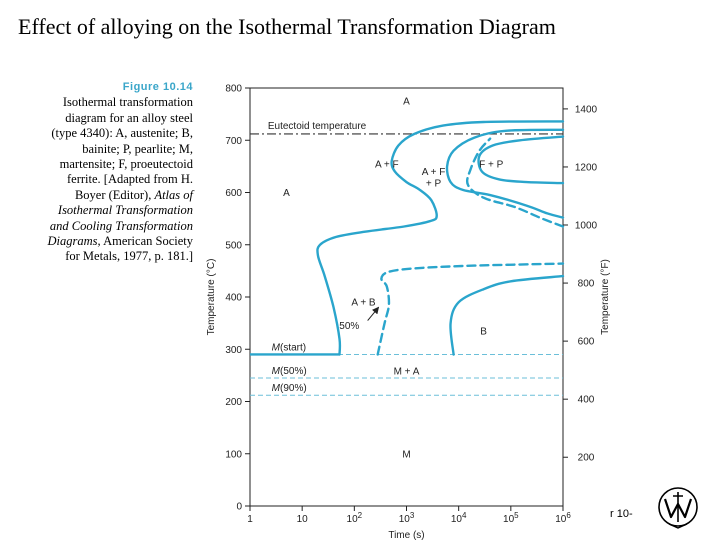  Describe the element at coordinates (233, 245) in the screenshot. I see `y-tick-label-c: 500` at that location.